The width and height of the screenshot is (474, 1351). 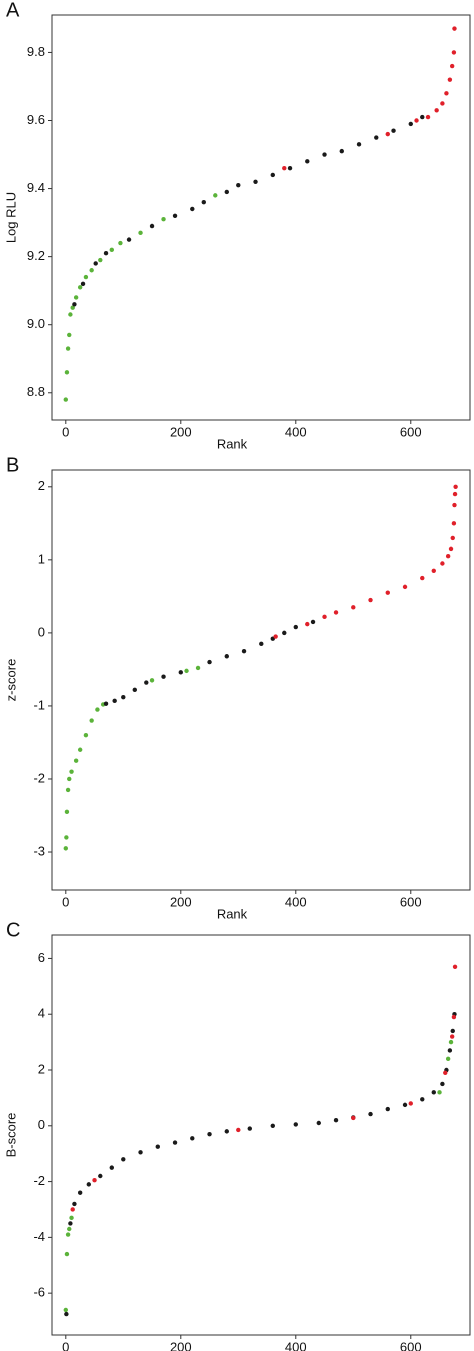 I want to click on y-axis-label: B-score, so click(x=10, y=1135).